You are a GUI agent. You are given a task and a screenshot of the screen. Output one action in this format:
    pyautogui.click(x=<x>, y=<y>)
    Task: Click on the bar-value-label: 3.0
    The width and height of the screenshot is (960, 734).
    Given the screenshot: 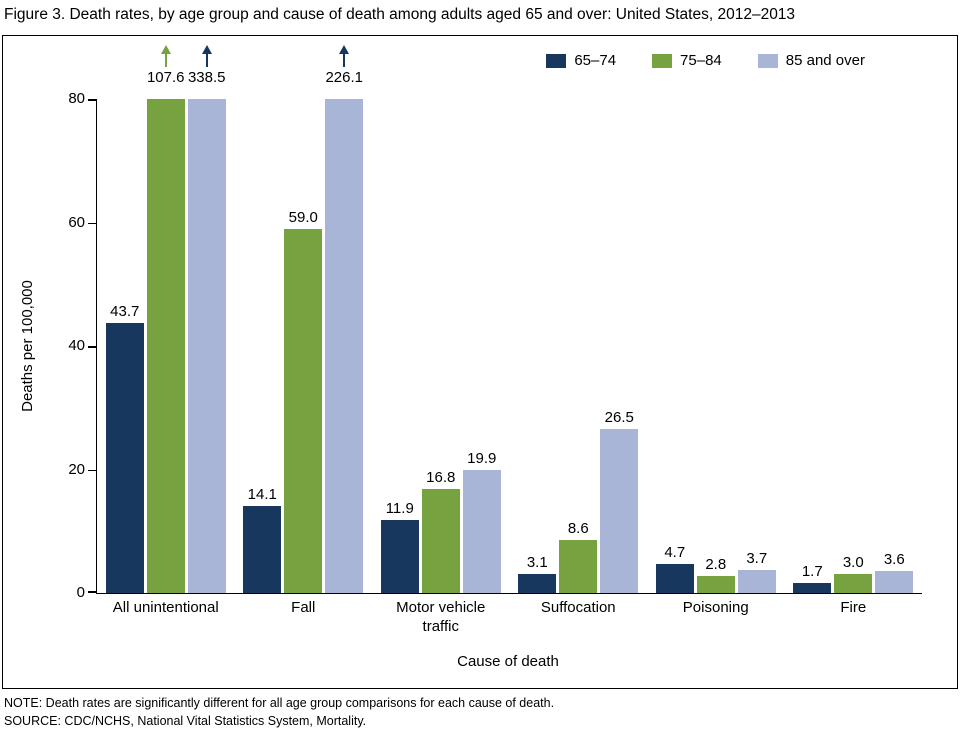 What is the action you would take?
    pyautogui.click(x=853, y=563)
    